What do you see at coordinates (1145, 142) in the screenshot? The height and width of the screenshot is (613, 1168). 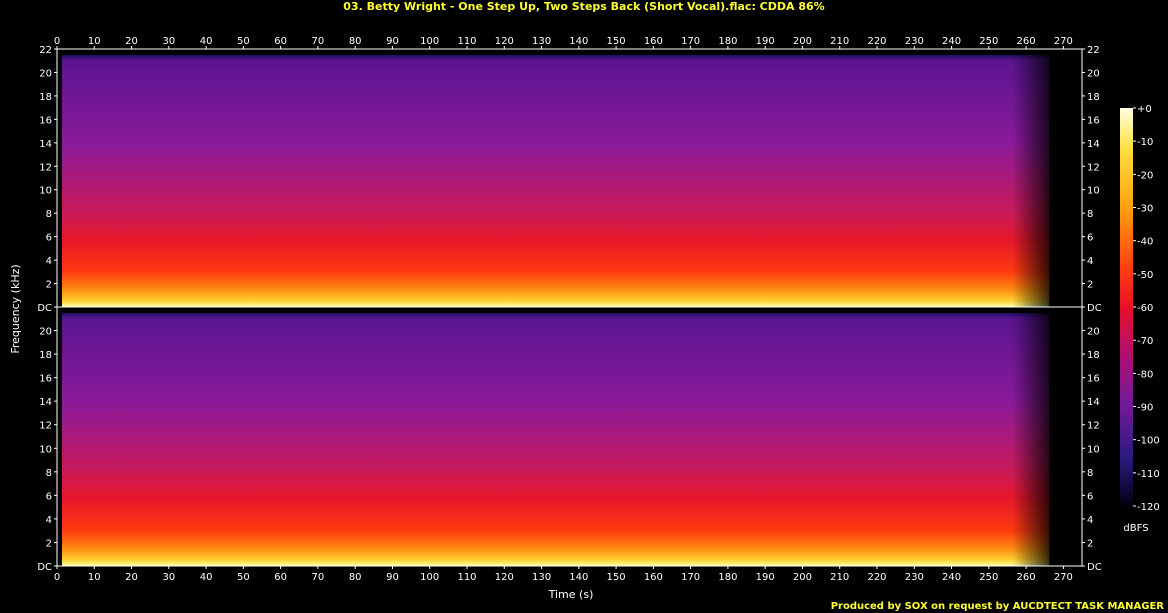 I see `colorbar-tick-label: -10` at bounding box center [1145, 142].